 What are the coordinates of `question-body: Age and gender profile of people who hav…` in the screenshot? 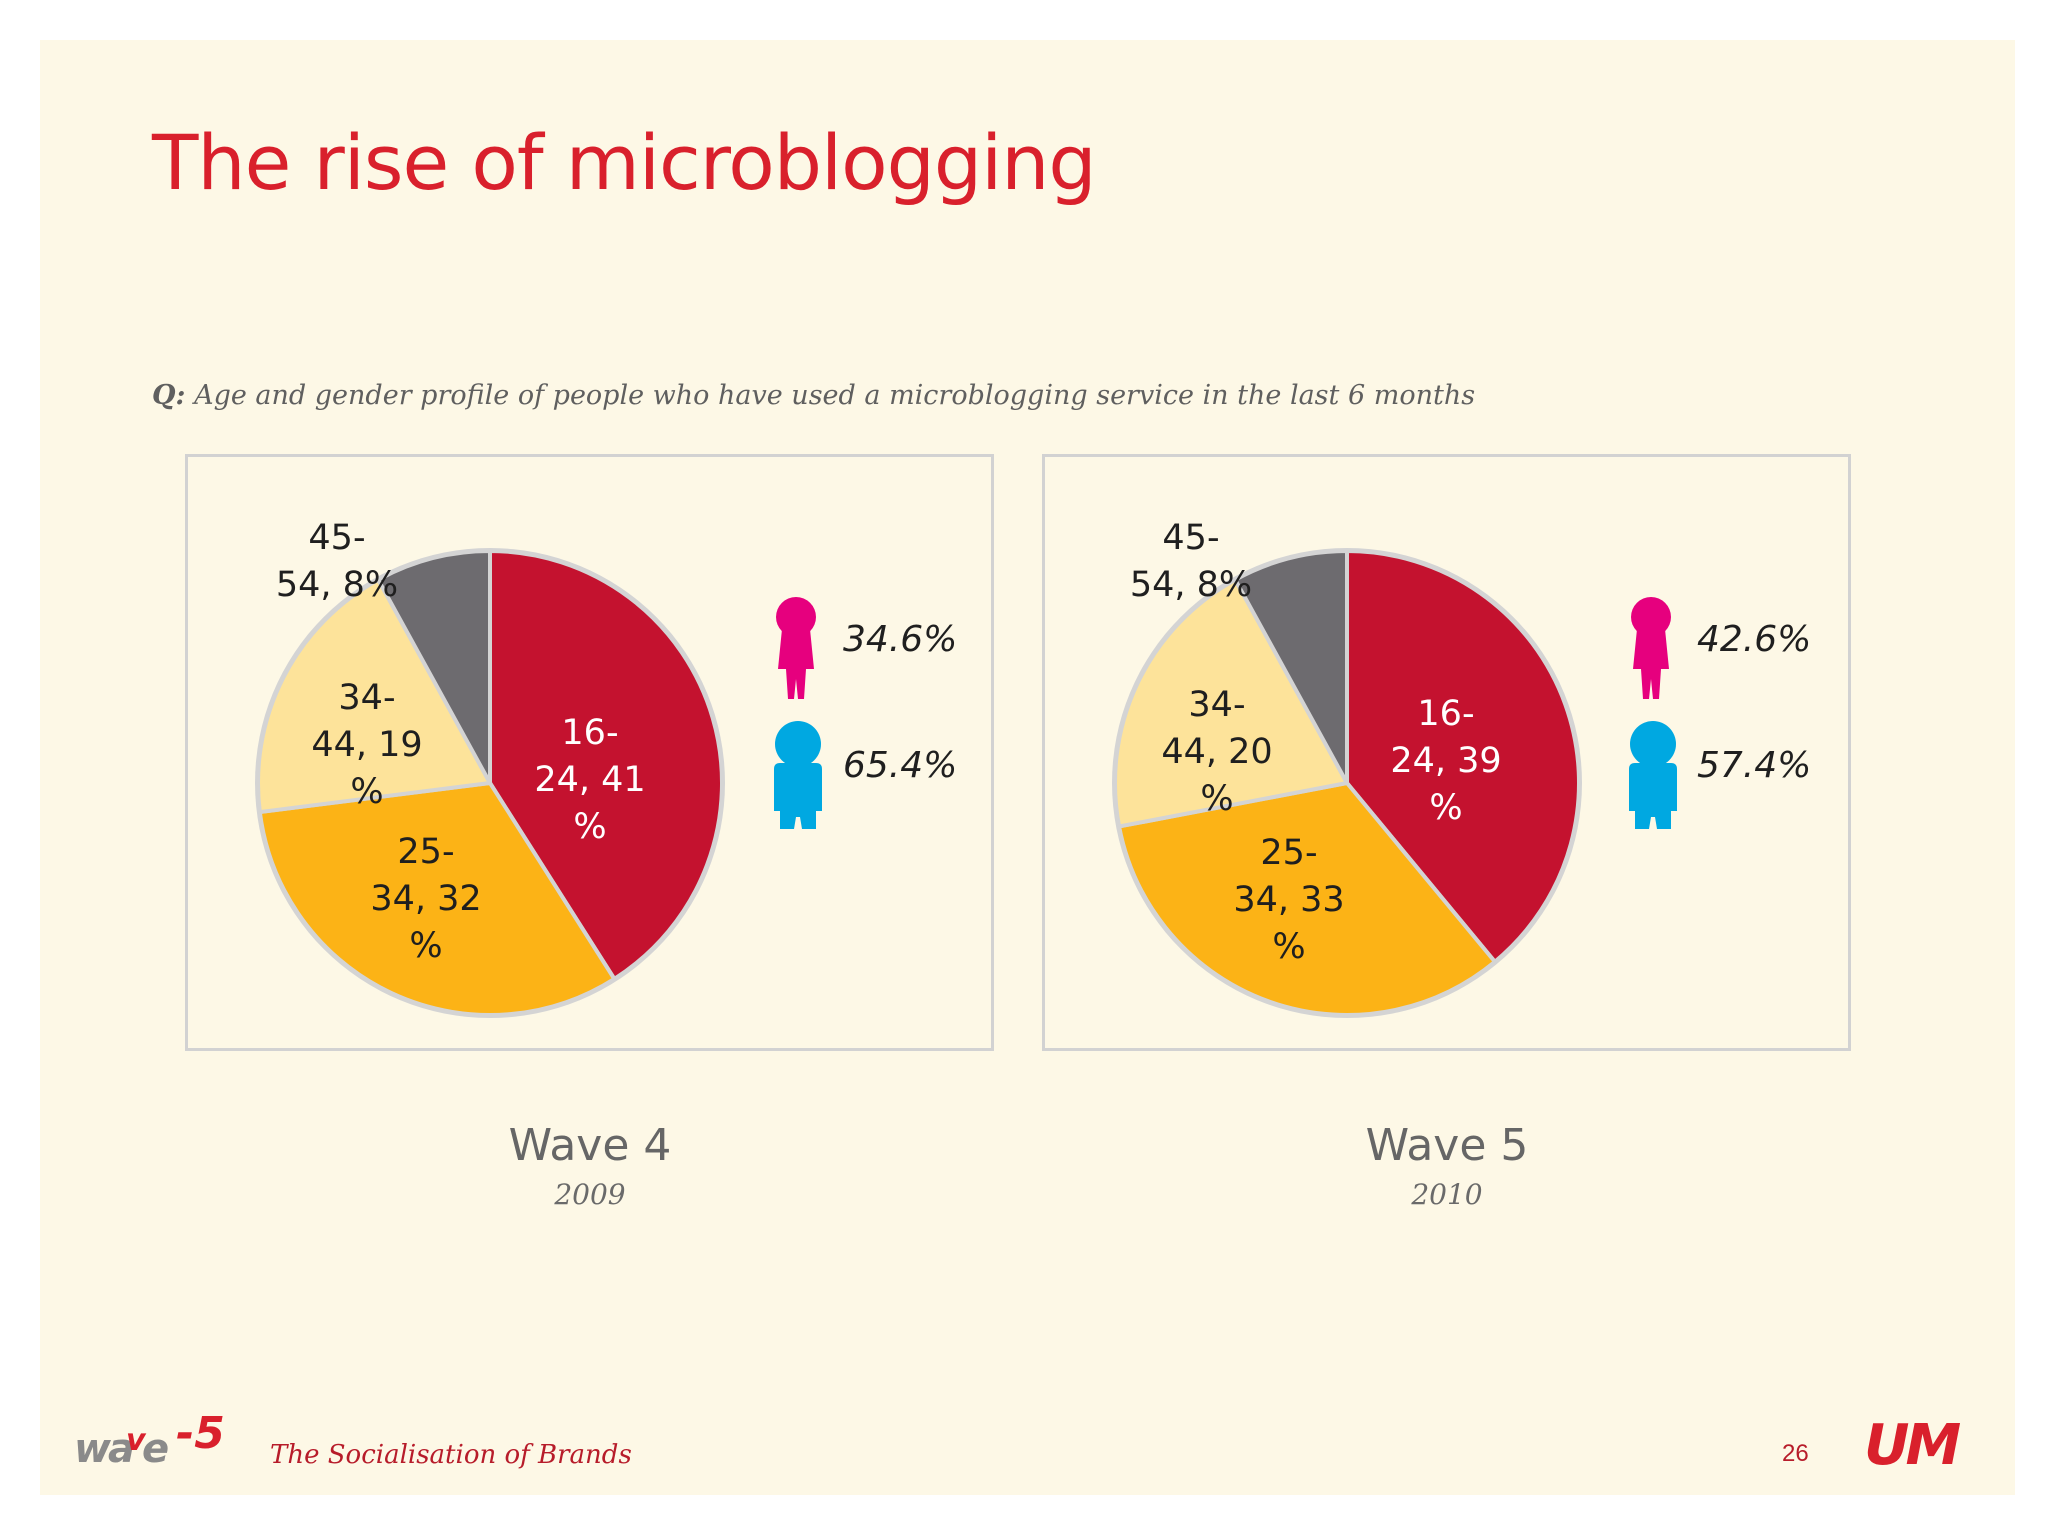 It's located at (830, 395).